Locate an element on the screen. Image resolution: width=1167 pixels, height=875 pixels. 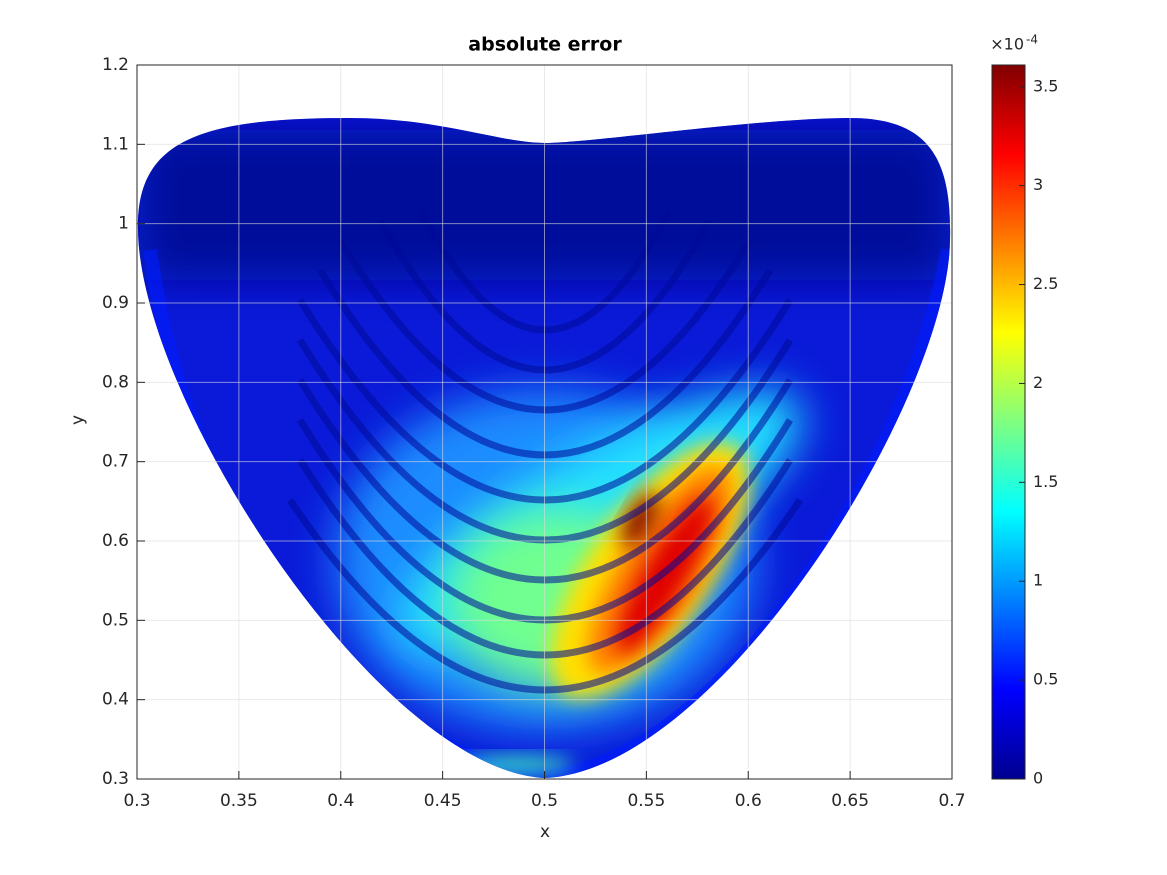
colorbar: ×10 -4 0 0.5 1 1.5 2 2.5 3 3.5 is located at coordinates (1024, 410).